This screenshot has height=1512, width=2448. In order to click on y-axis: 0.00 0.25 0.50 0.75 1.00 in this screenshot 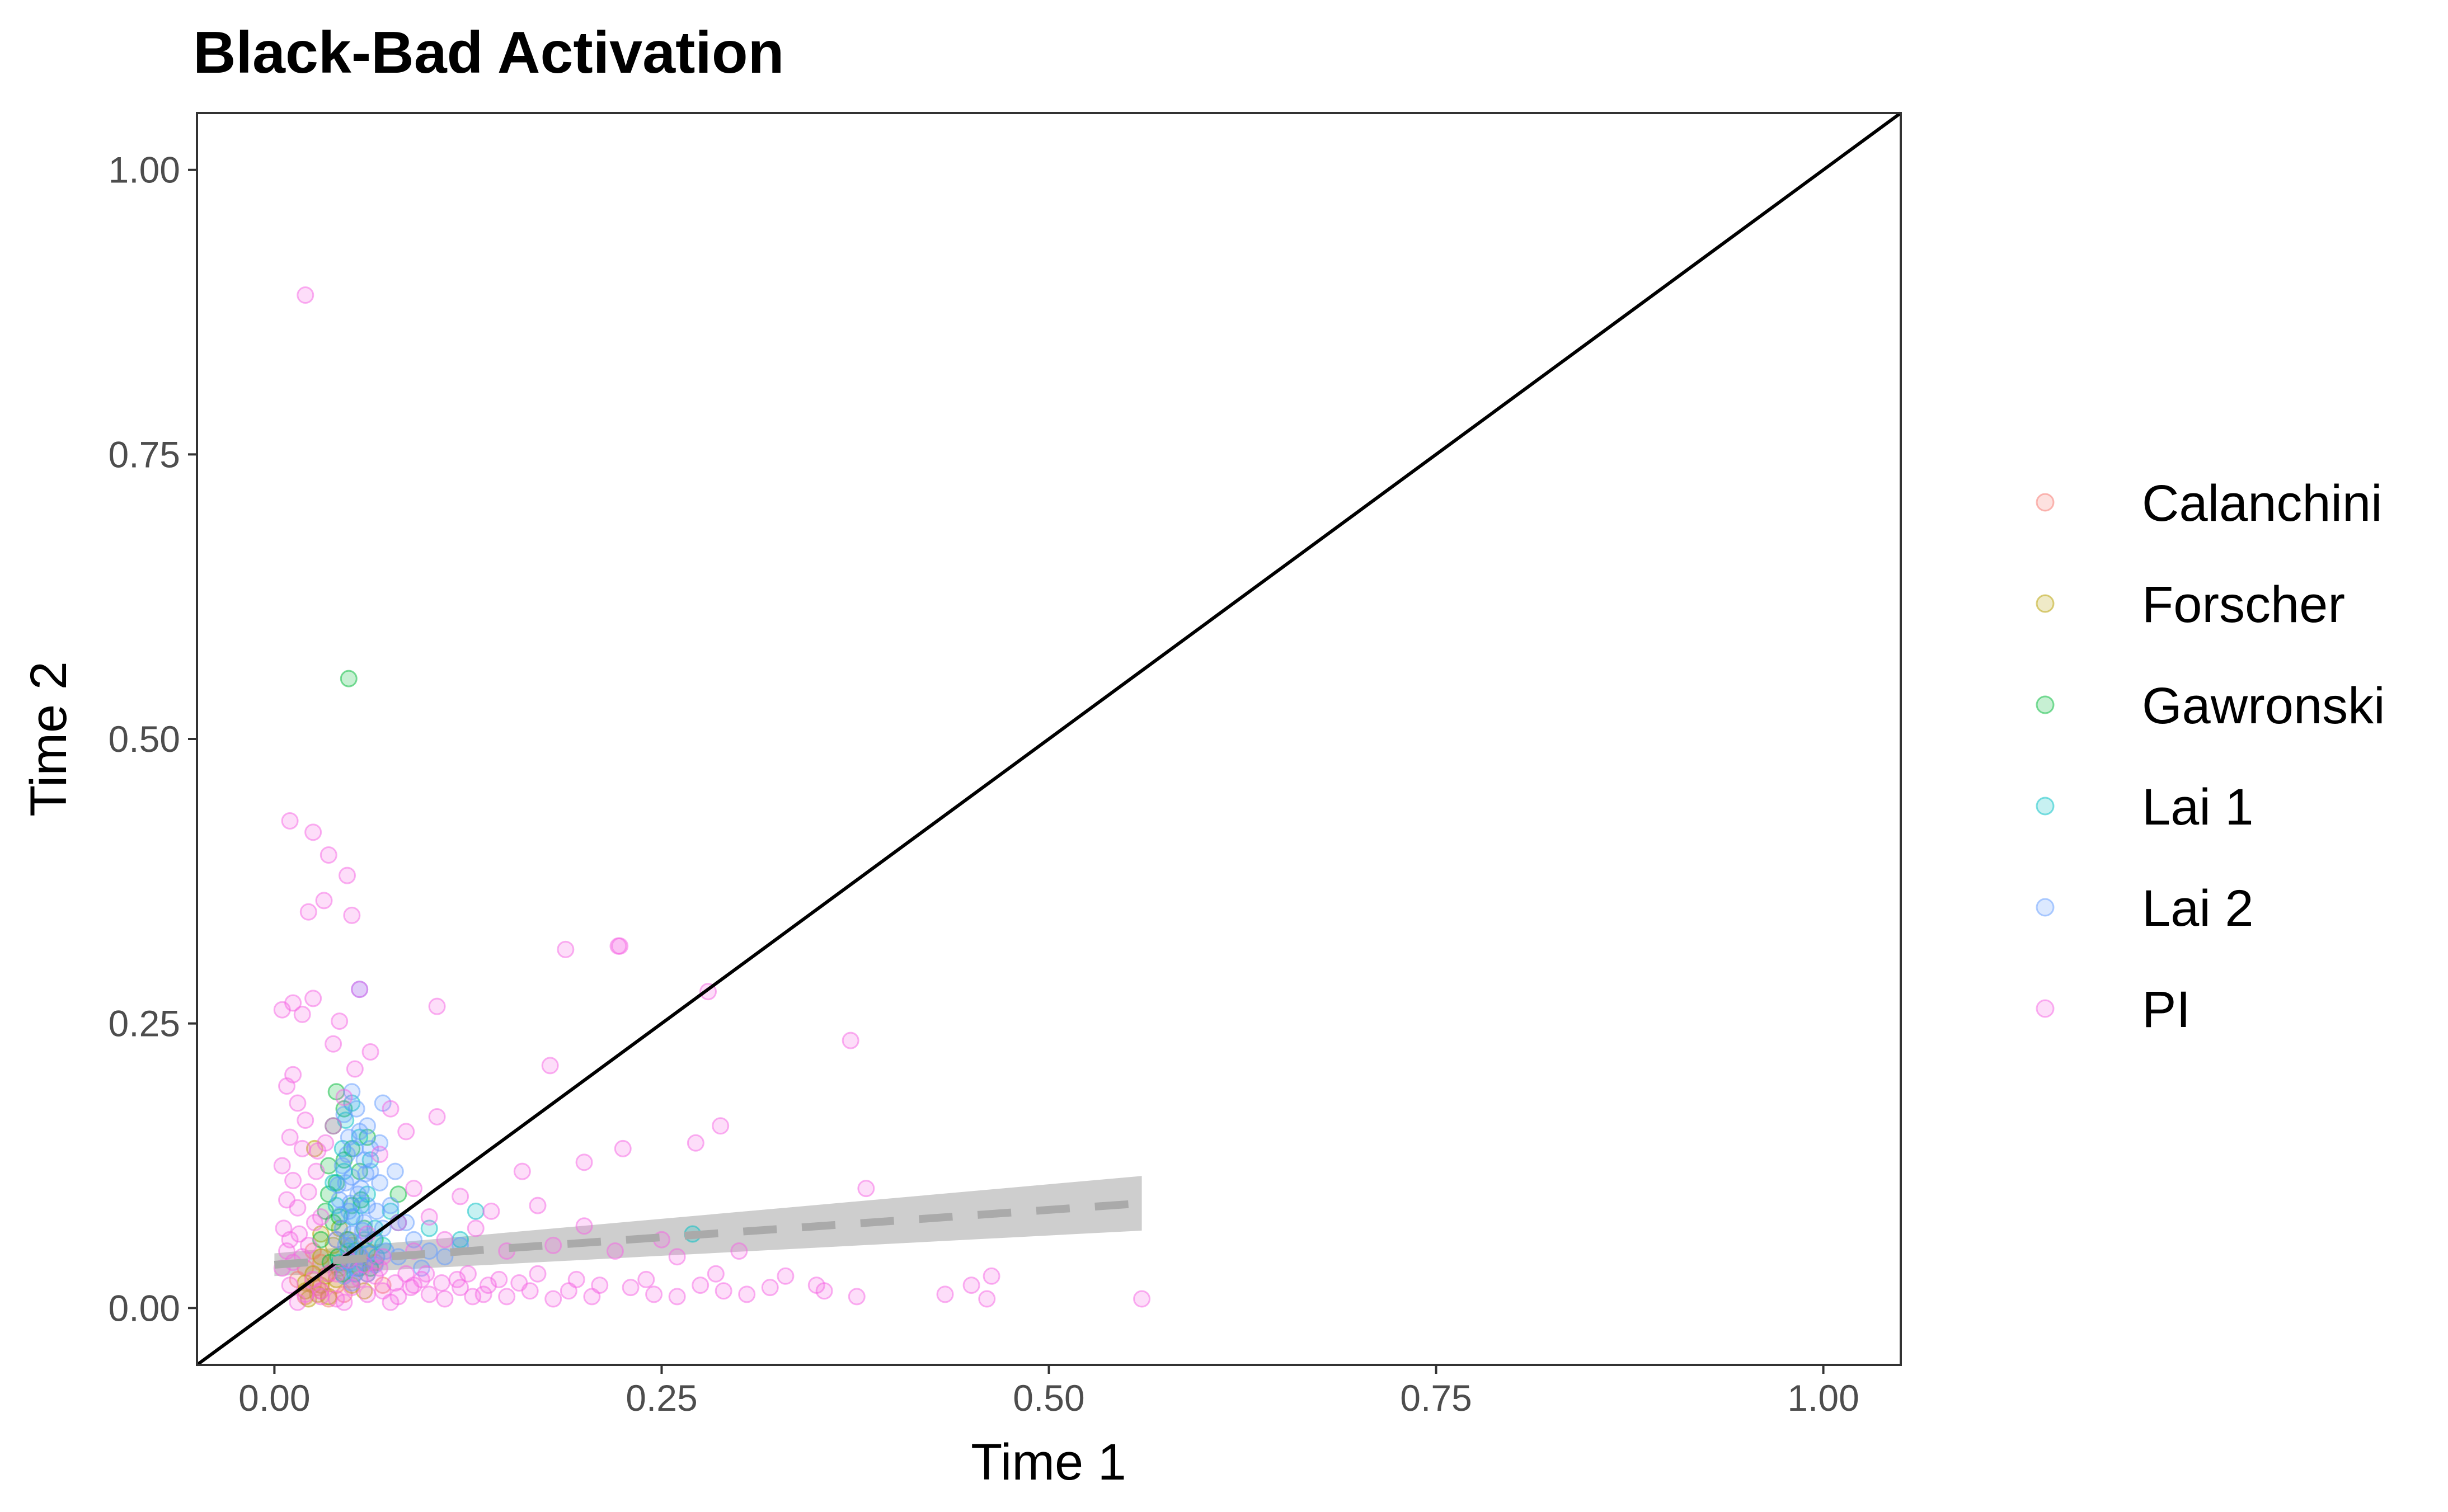, I will do `click(153, 739)`.